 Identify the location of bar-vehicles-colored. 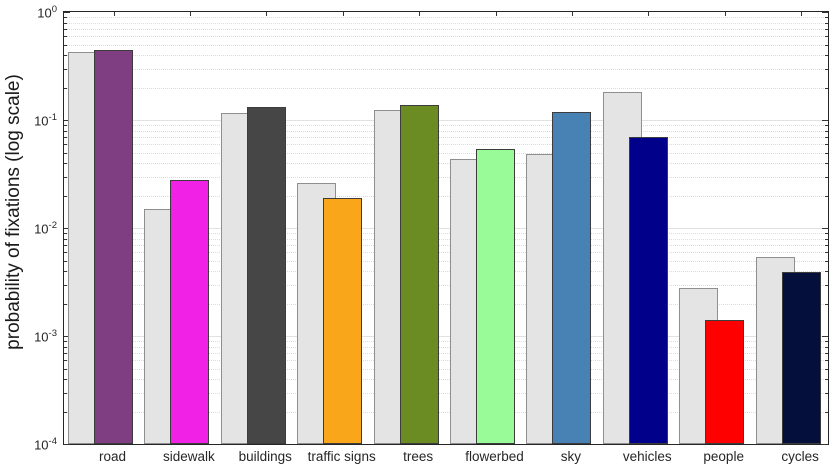
(648, 290).